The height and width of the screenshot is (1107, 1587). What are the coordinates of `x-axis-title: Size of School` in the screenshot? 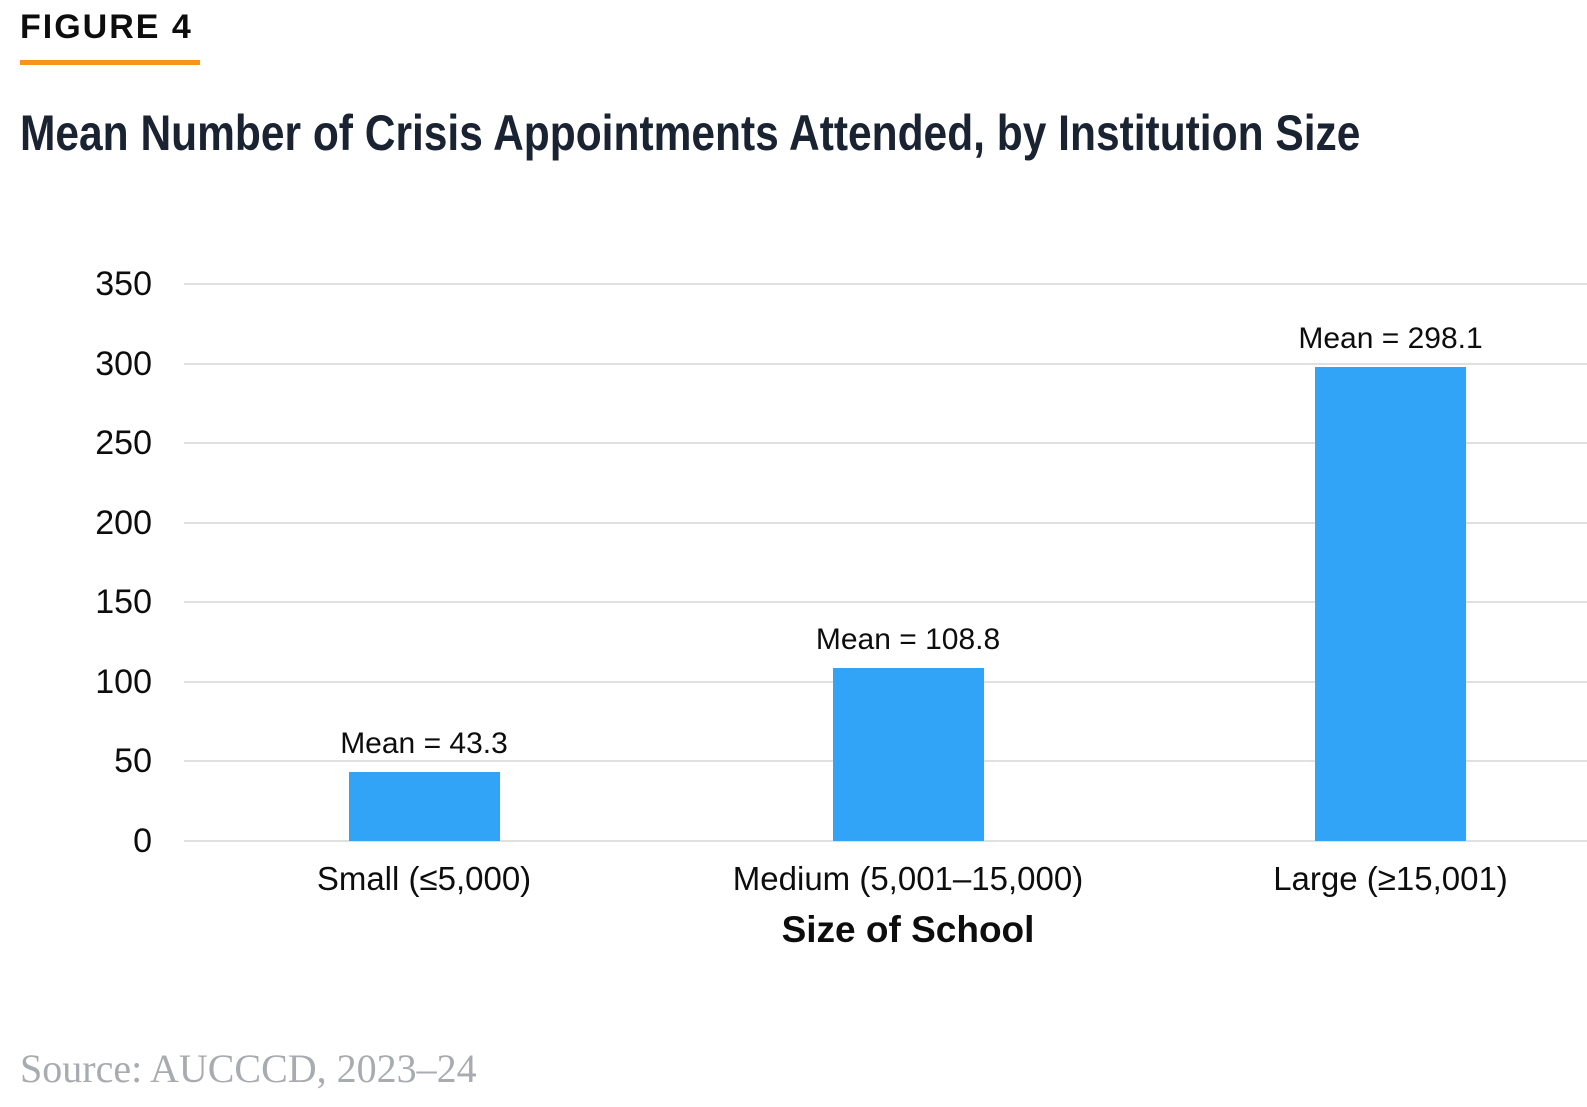 It's located at (908, 929).